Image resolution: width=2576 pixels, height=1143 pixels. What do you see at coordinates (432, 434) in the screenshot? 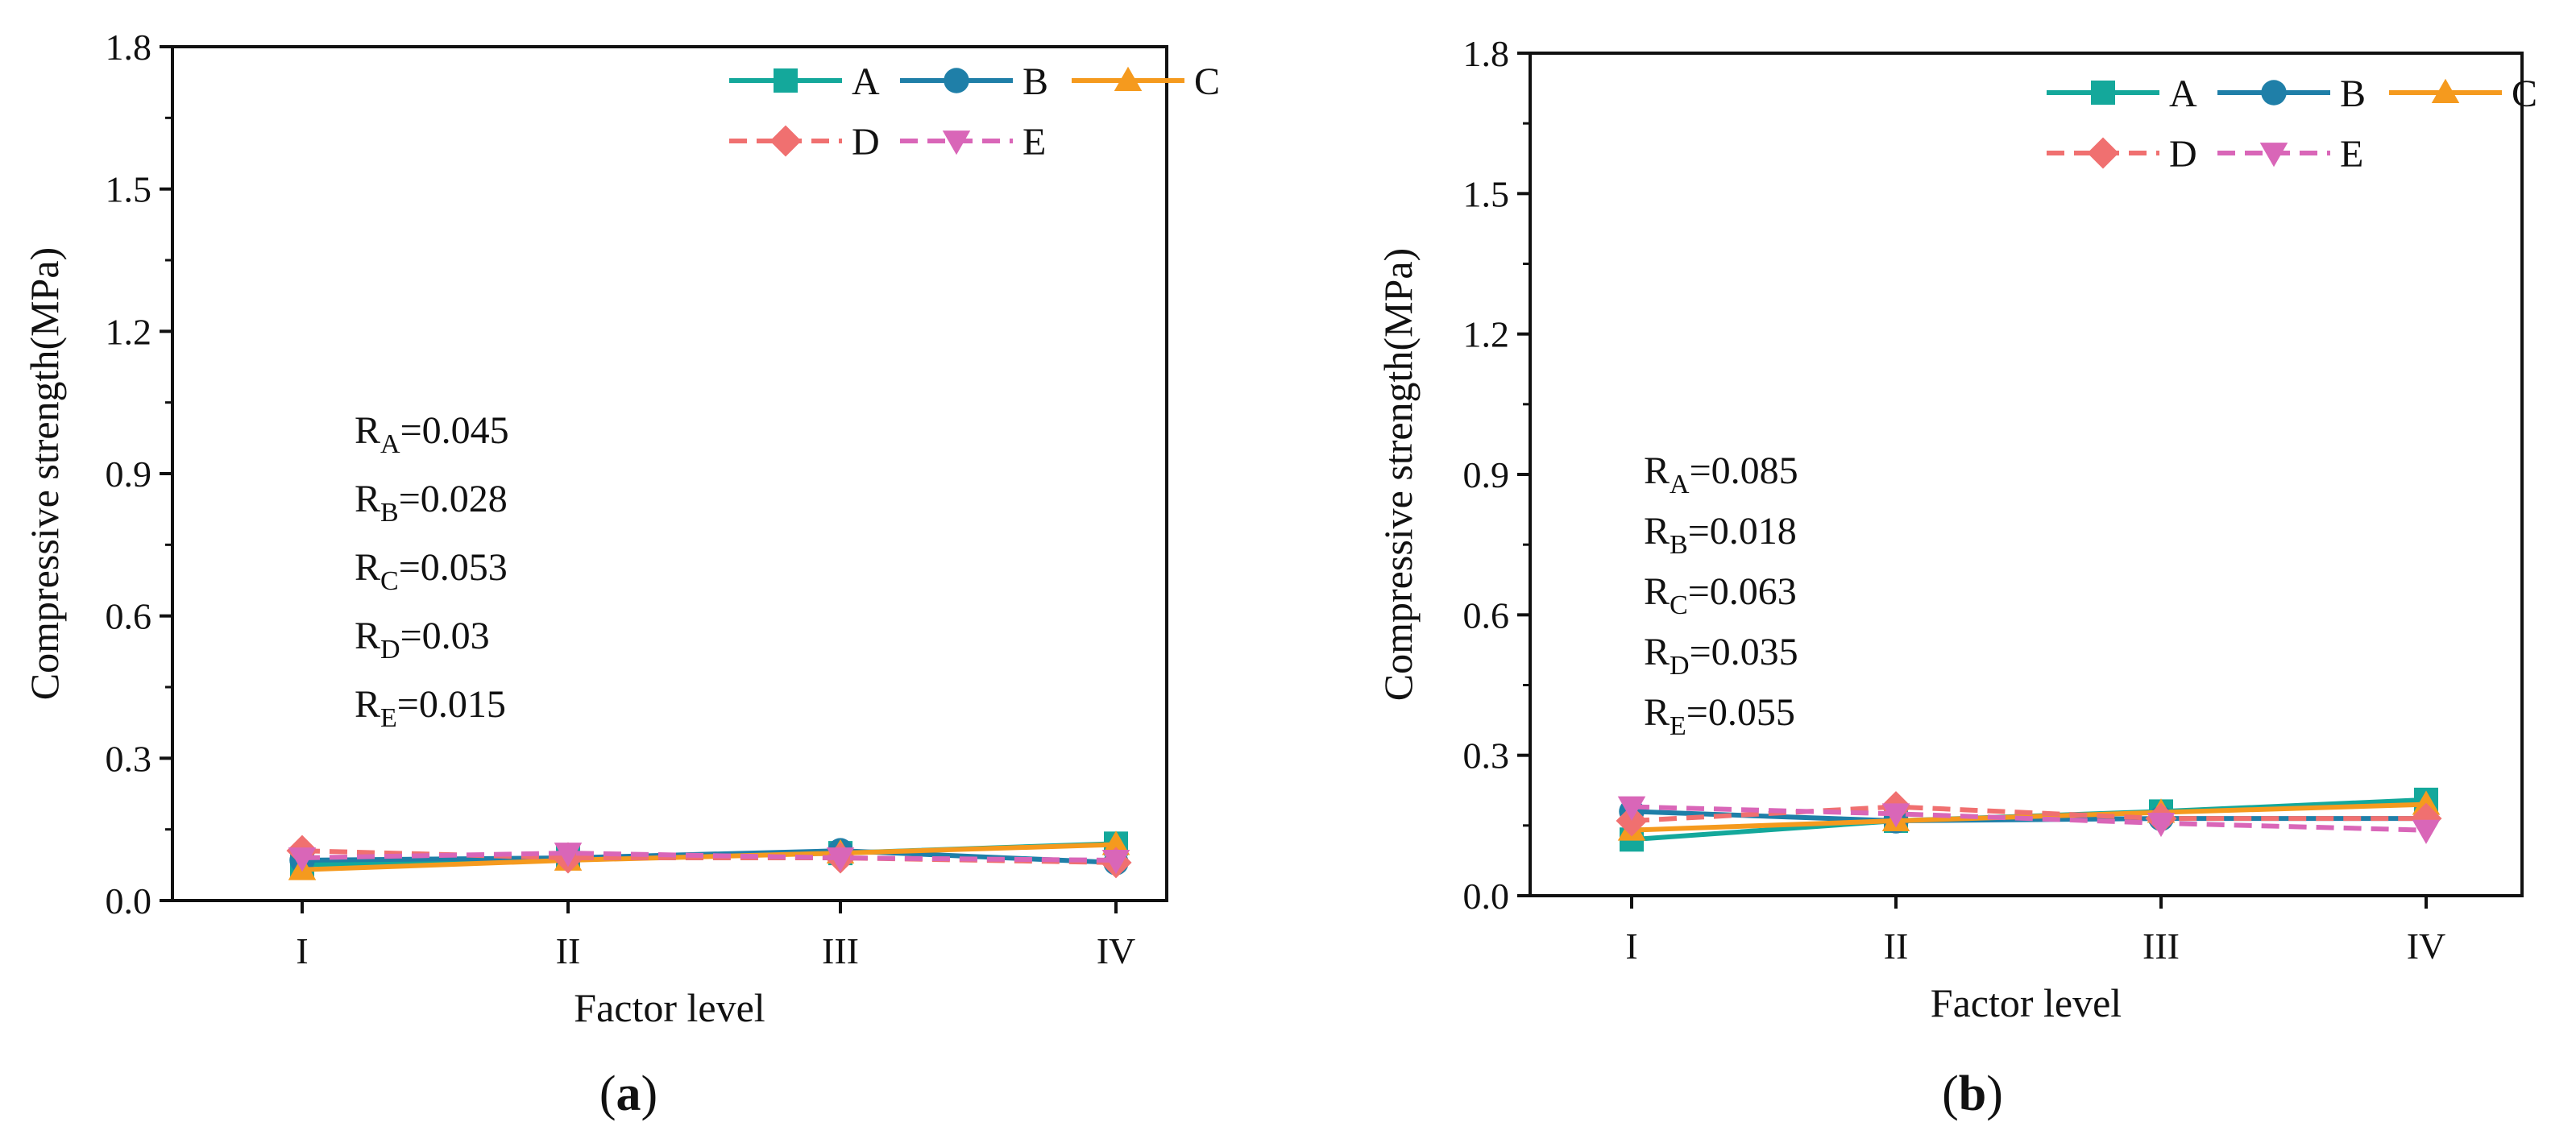
I see `range-annotation: RA=0.045` at bounding box center [432, 434].